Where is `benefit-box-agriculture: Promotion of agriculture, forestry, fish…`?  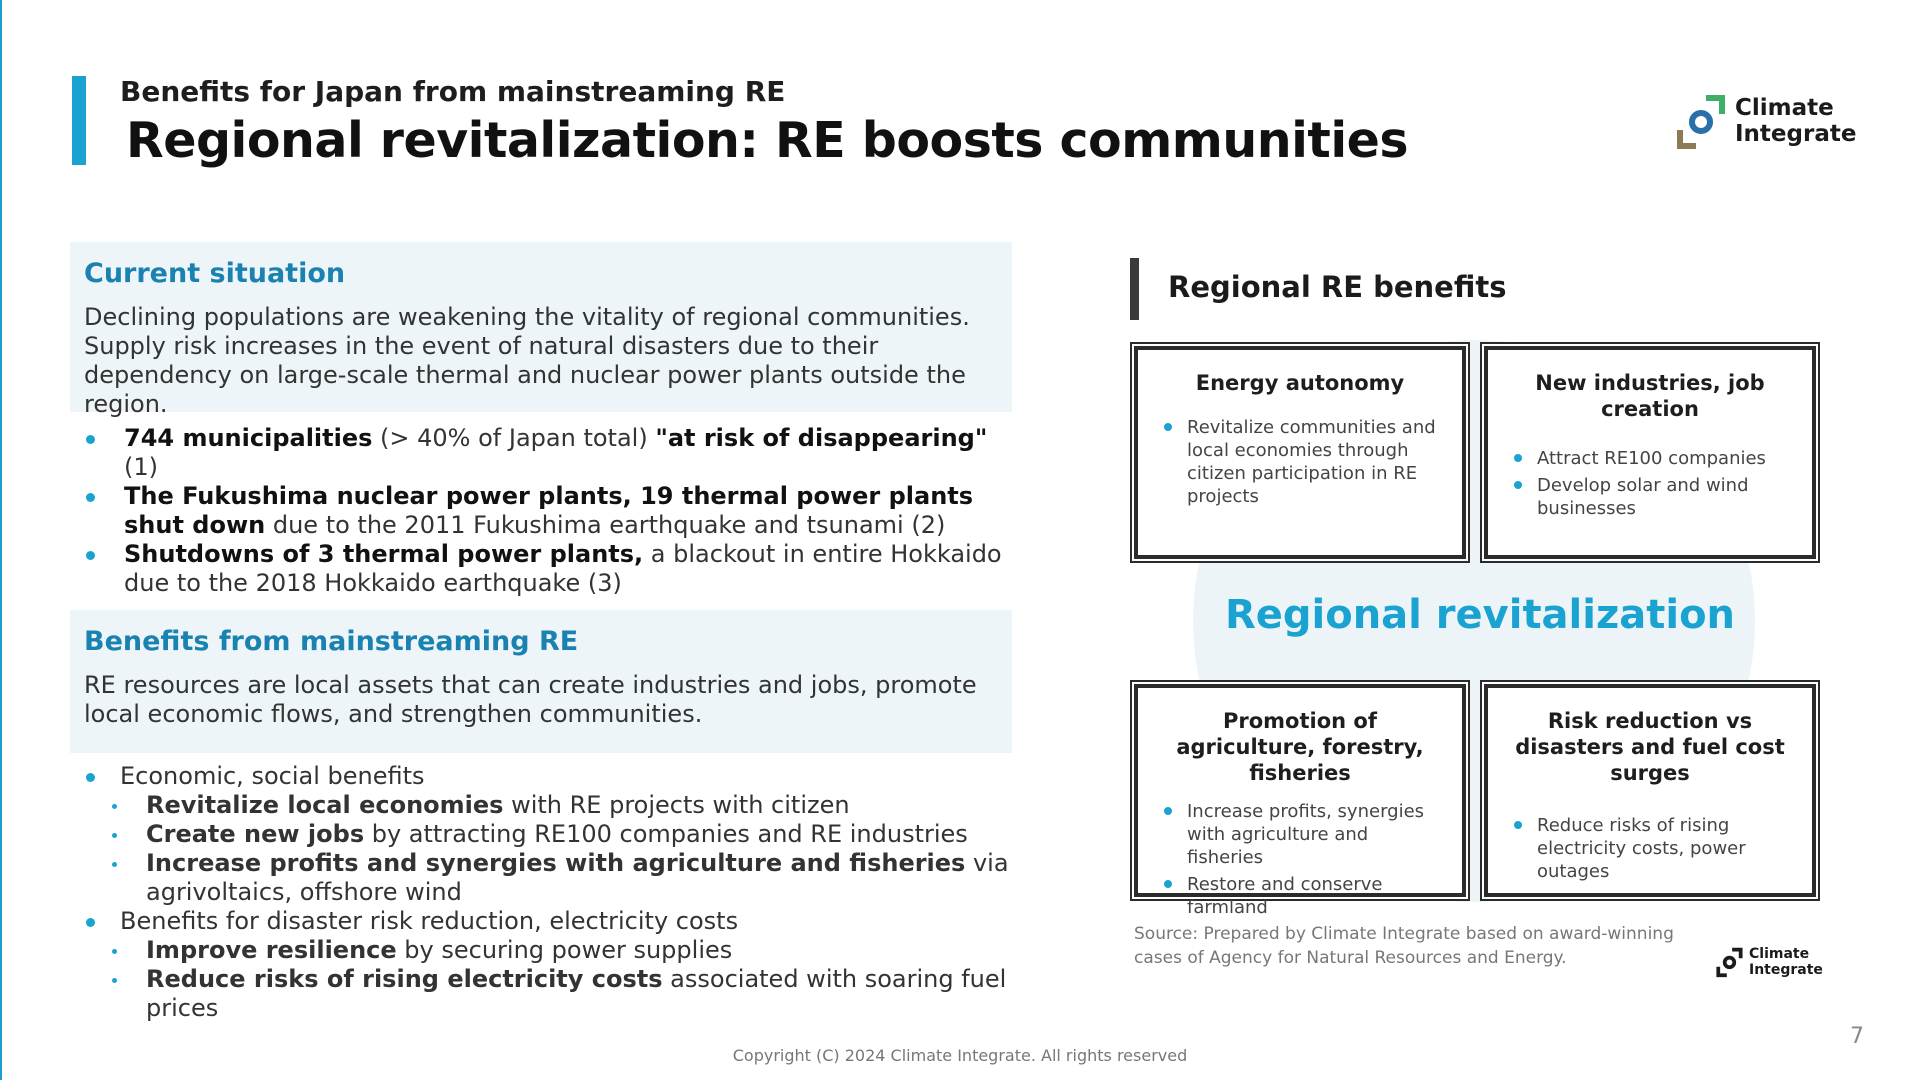
benefit-box-agriculture: Promotion of agriculture, forestry, fish… is located at coordinates (1300, 801).